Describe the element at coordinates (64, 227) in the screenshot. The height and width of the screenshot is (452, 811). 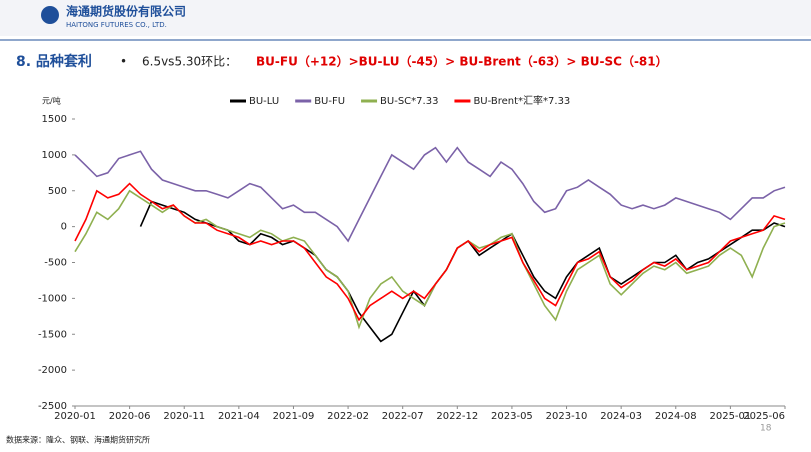
I see `y-tick-label: 0` at that location.